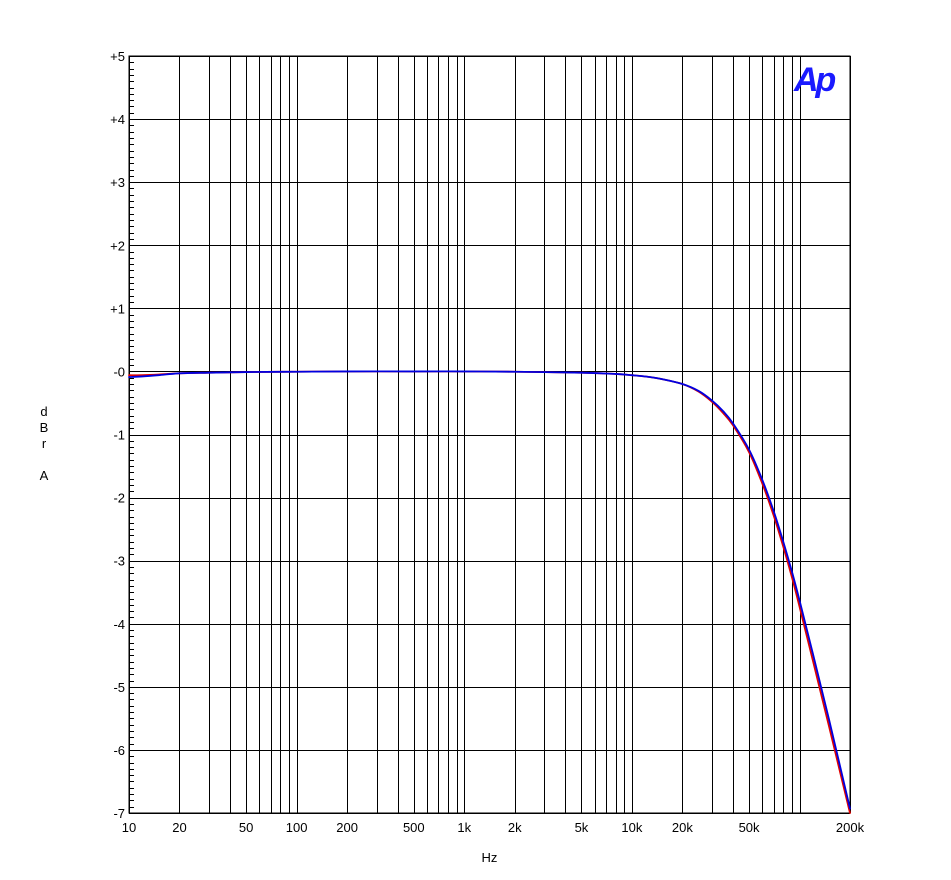 Image resolution: width=951 pixels, height=880 pixels. I want to click on y-tick-label: -0, so click(119, 371).